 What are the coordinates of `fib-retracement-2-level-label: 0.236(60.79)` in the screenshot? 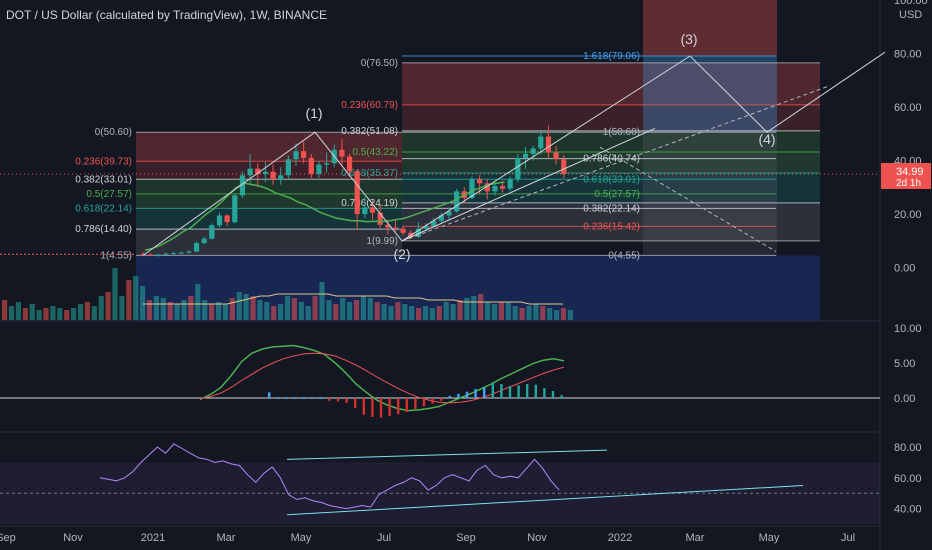 It's located at (369, 105).